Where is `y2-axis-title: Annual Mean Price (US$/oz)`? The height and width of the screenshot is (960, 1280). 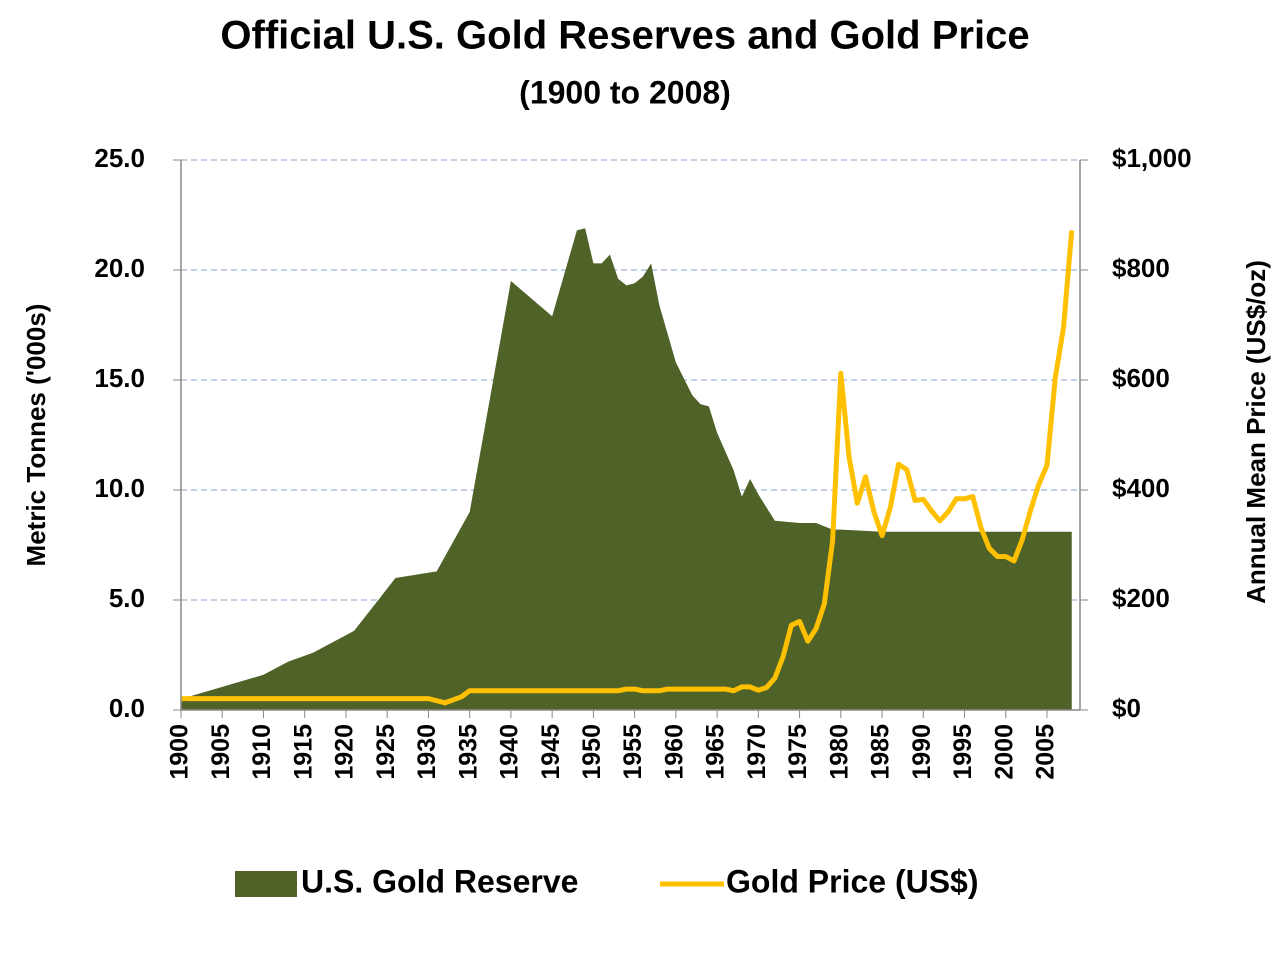 y2-axis-title: Annual Mean Price (US$/oz) is located at coordinates (1256, 432).